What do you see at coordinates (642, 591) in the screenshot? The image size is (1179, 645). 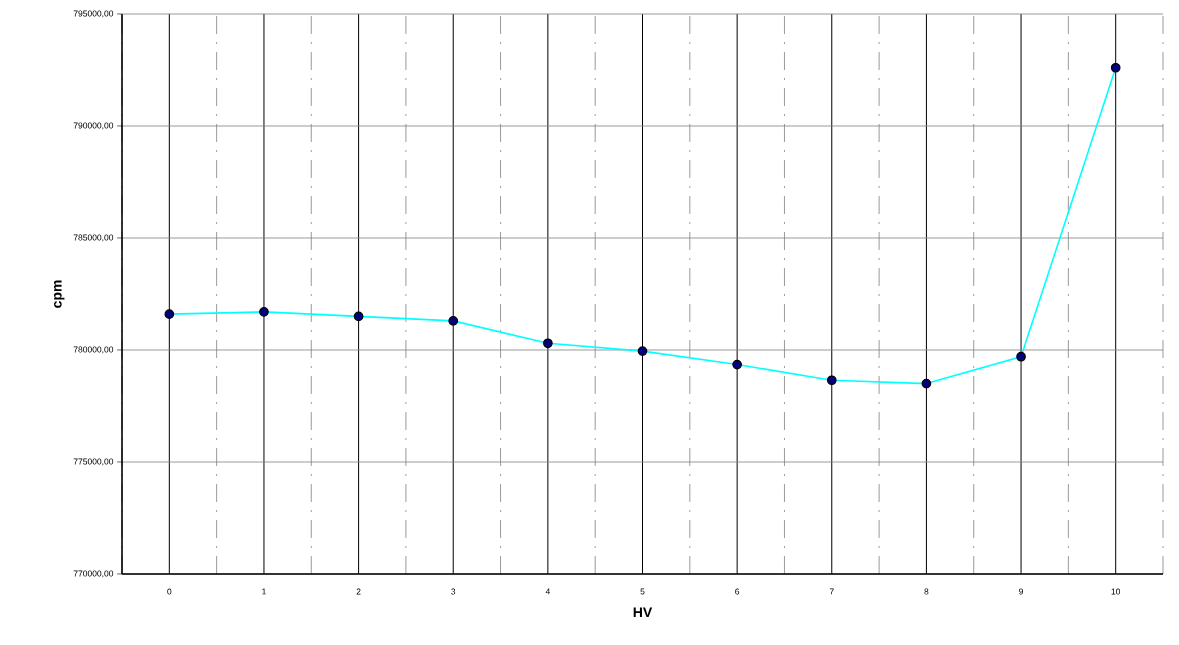 I see `x-tick-label: 5` at bounding box center [642, 591].